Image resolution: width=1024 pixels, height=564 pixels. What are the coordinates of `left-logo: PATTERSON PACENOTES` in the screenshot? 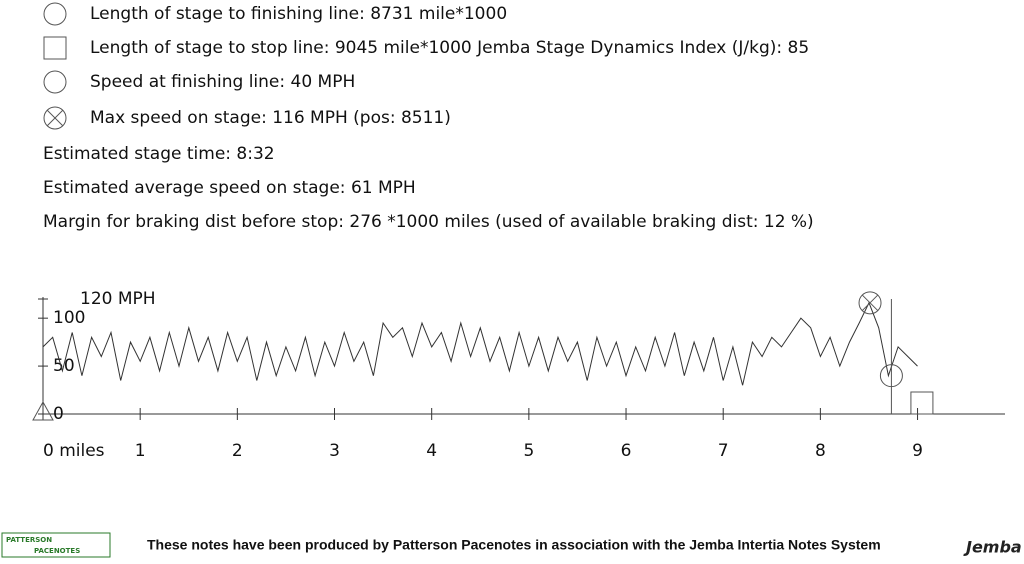 It's located at (56, 545).